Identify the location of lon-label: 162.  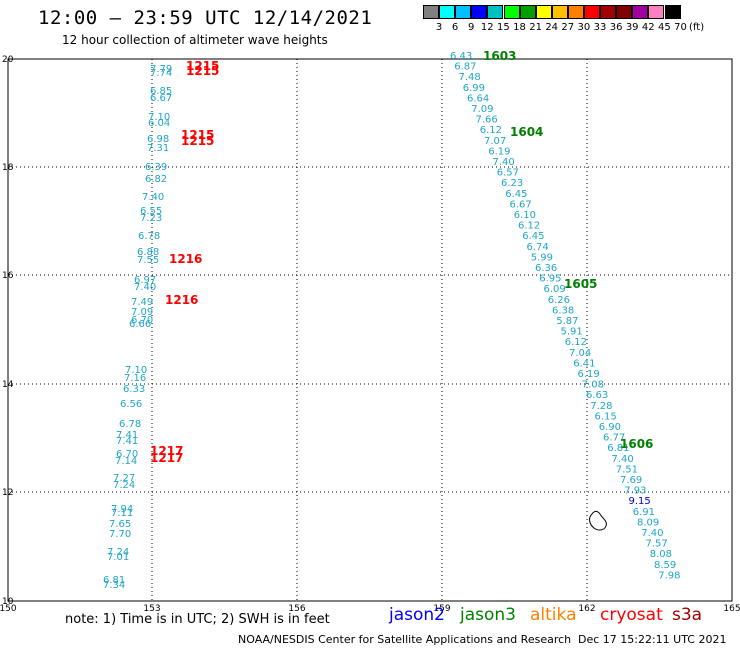
(586, 609).